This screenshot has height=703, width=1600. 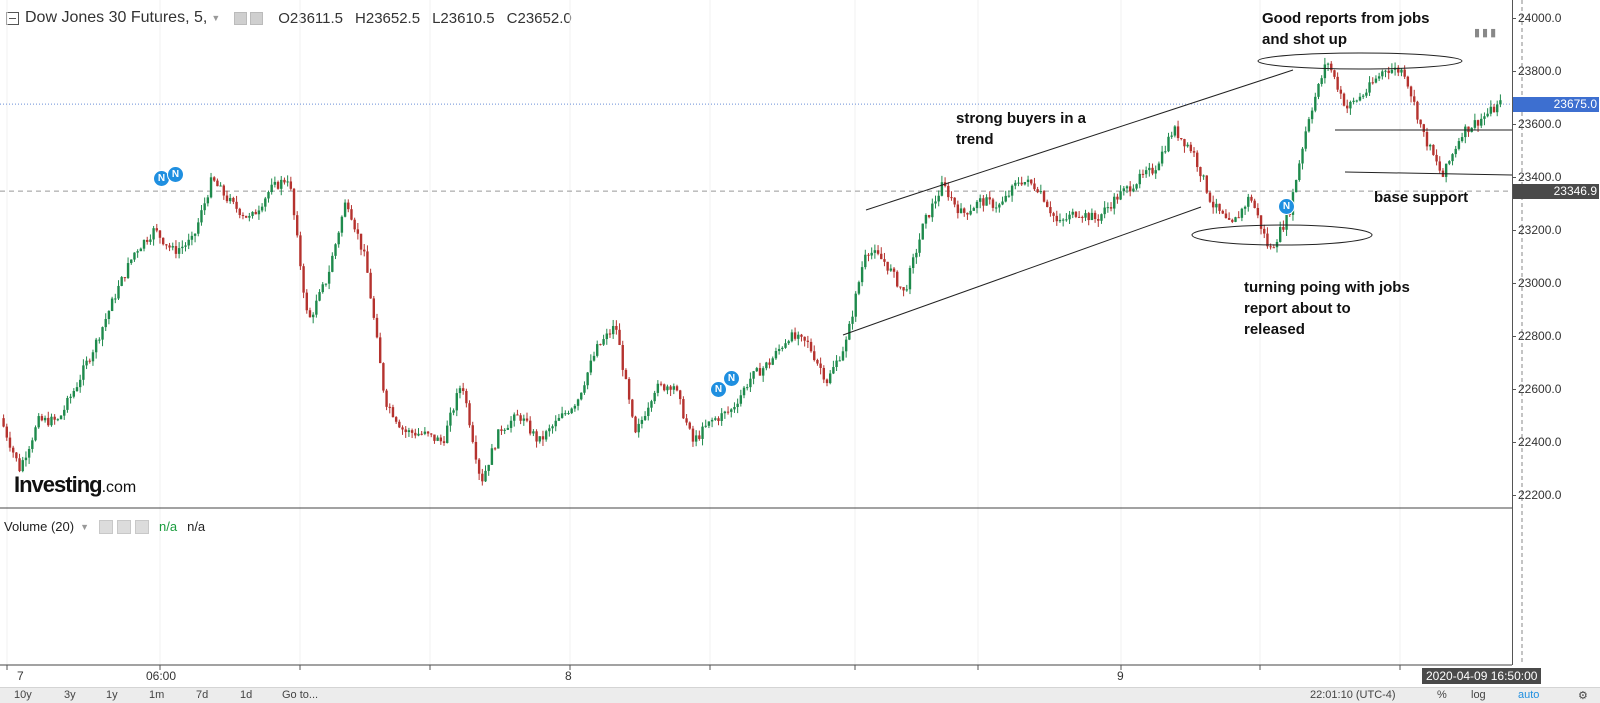 I want to click on close-icon, so click(x=142, y=526).